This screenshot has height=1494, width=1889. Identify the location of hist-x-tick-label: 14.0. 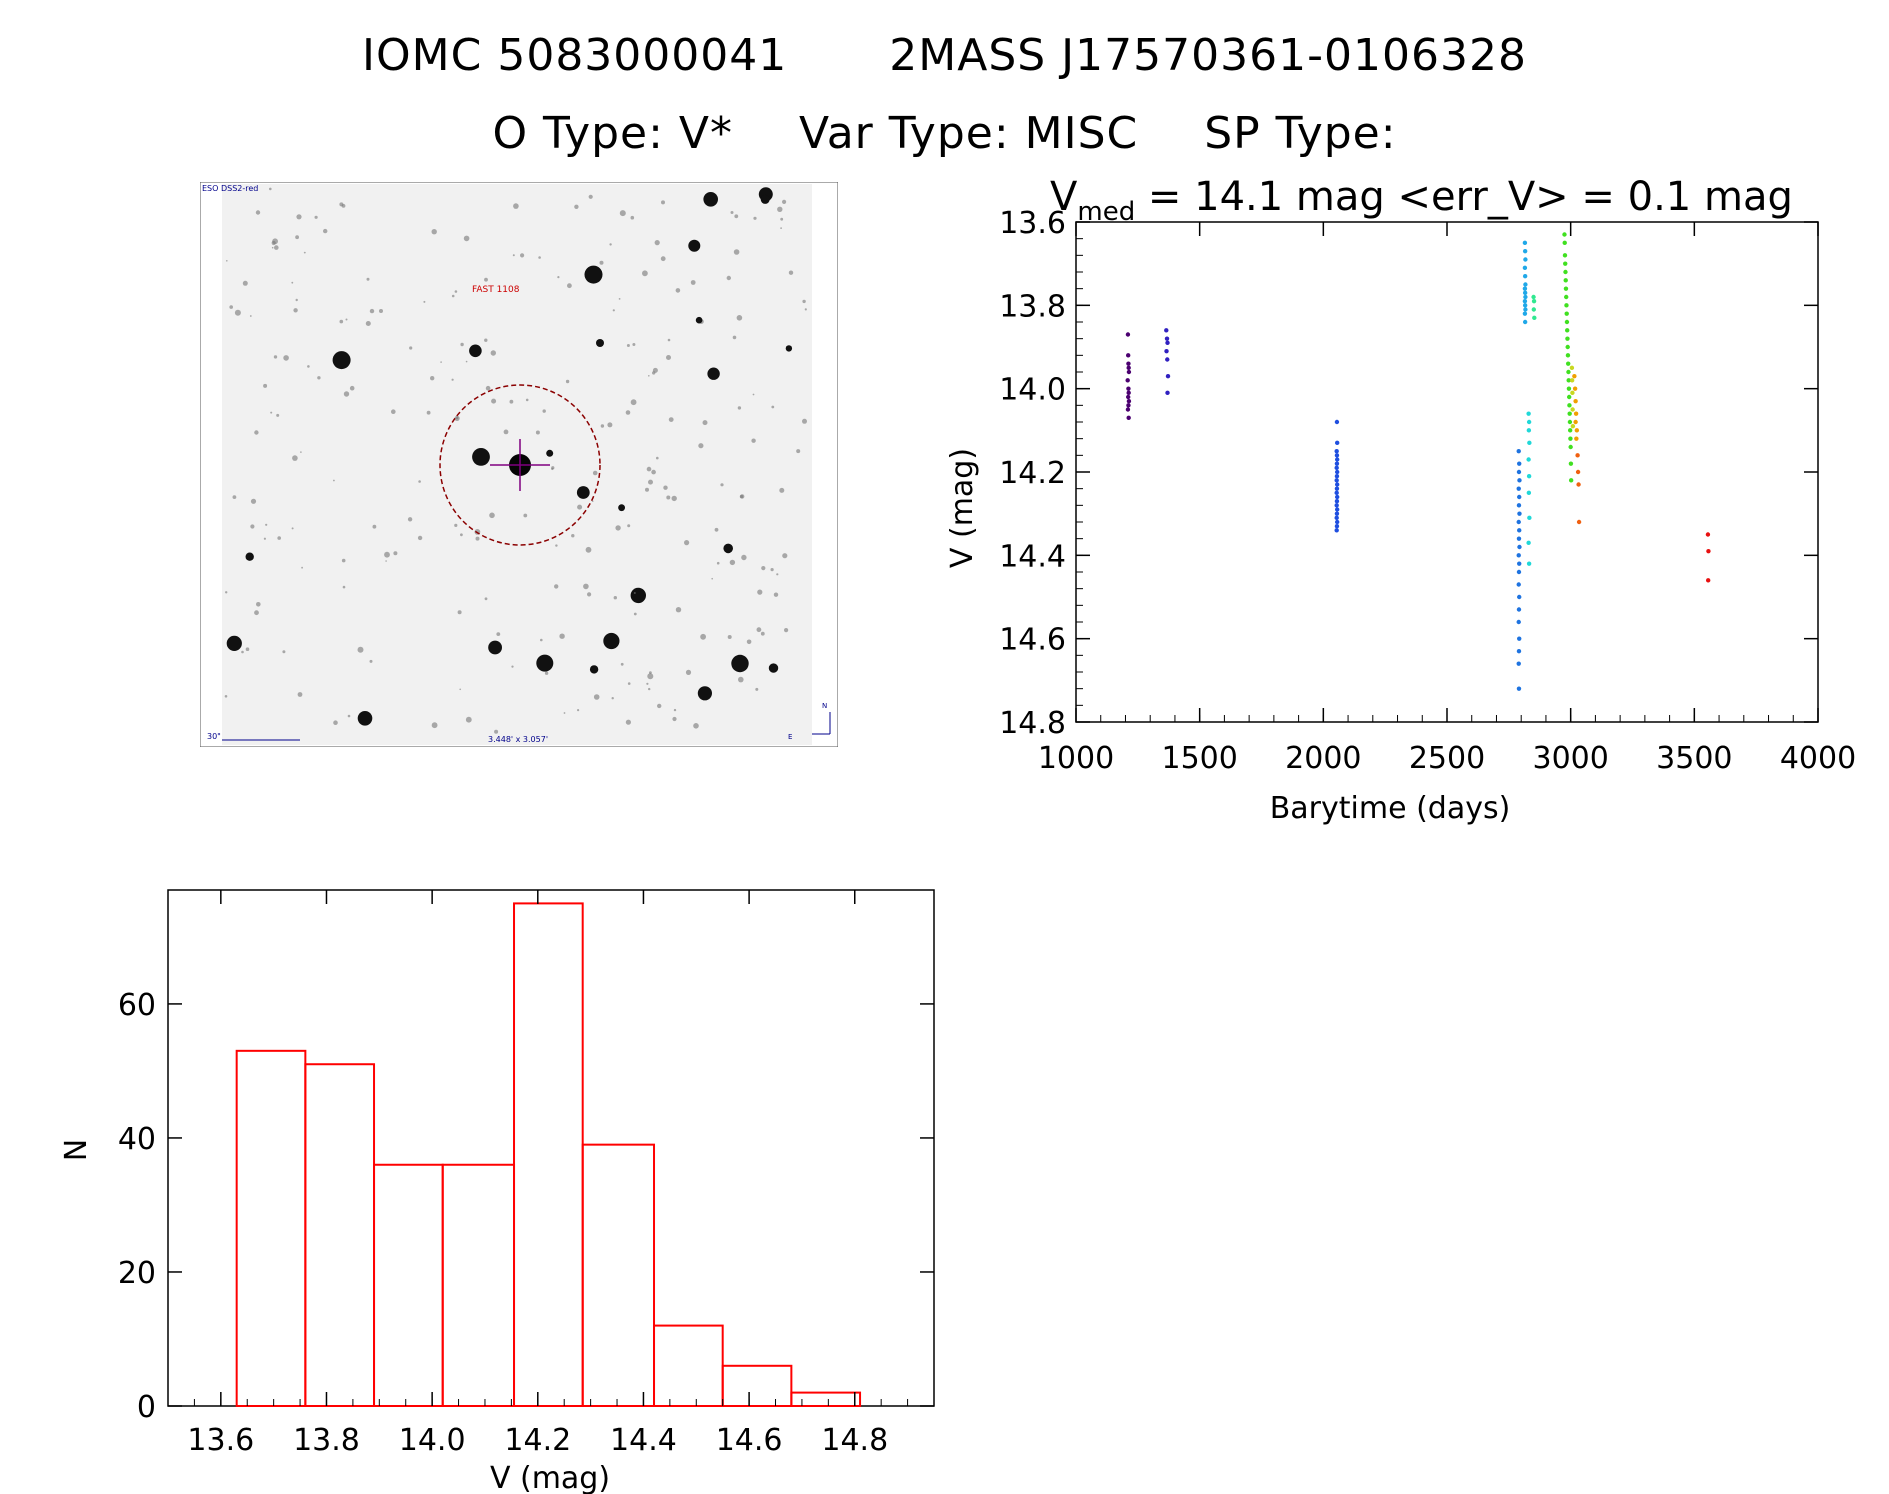
(432, 1440).